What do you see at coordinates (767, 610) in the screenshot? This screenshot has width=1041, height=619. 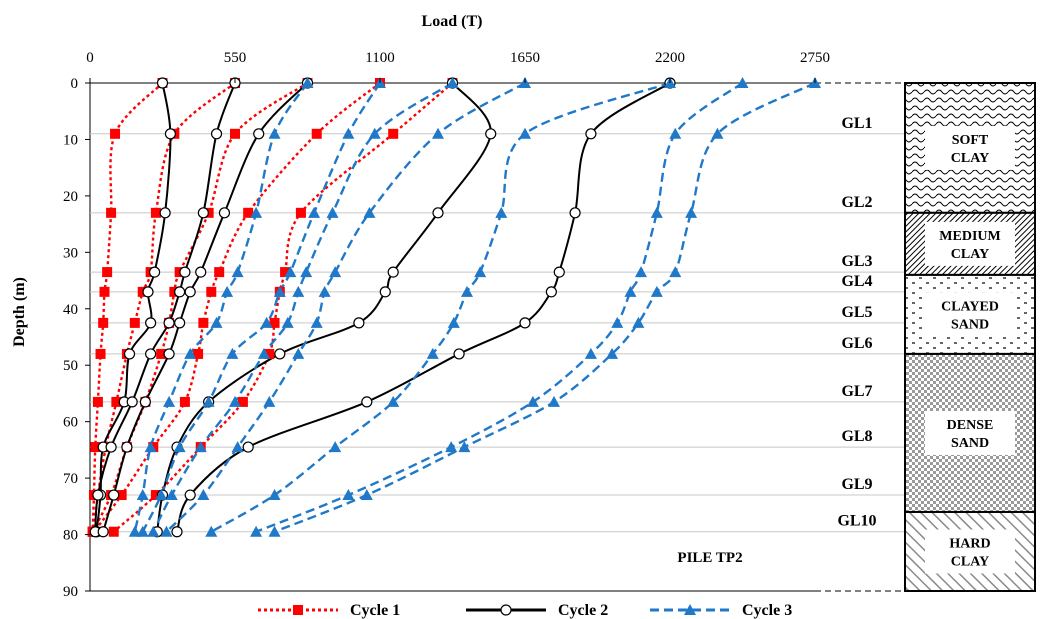 I see `legend-cycle-3-label: Cycle 3` at bounding box center [767, 610].